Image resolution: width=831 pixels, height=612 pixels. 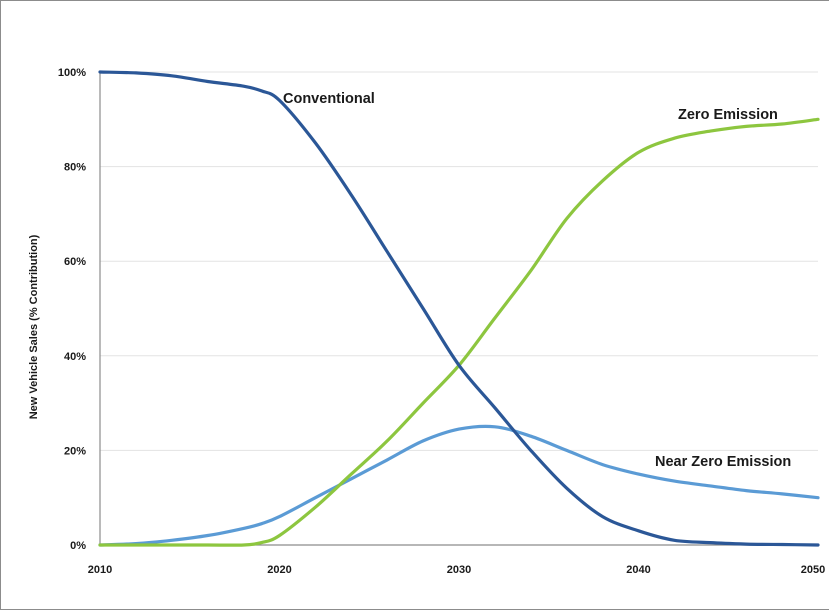 What do you see at coordinates (75, 357) in the screenshot?
I see `y-tick-label: 40%` at bounding box center [75, 357].